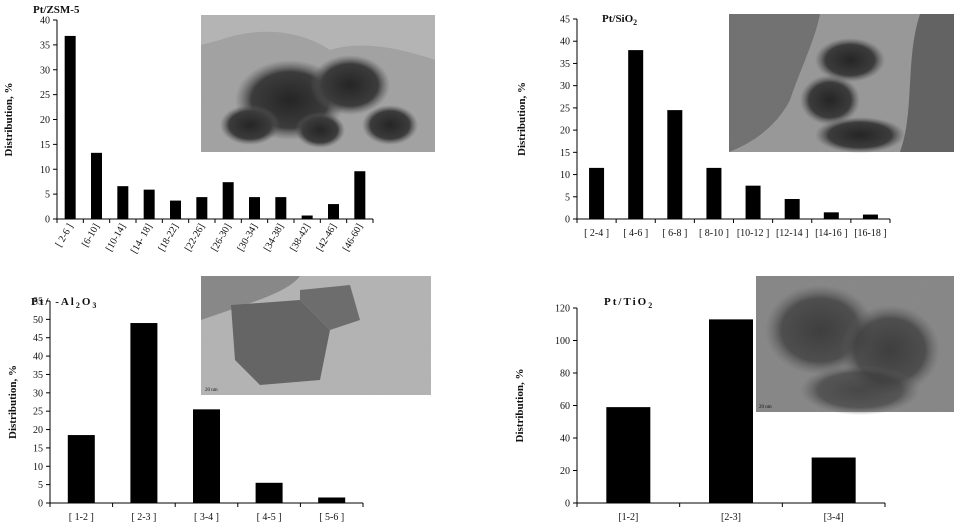  Describe the element at coordinates (628, 517) in the screenshot. I see `x-category-label: [1-2]` at that location.